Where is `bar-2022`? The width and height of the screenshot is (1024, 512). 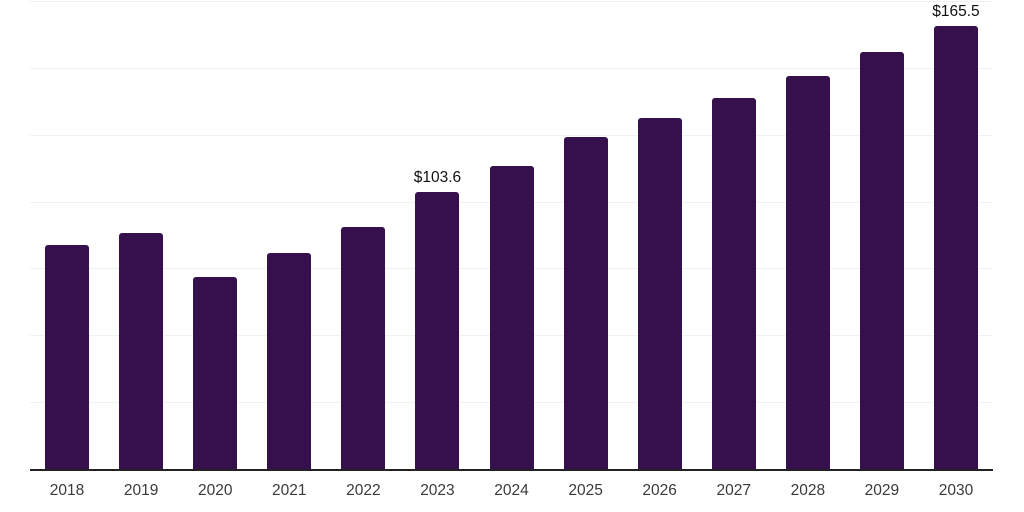 bar-2022 is located at coordinates (363, 347).